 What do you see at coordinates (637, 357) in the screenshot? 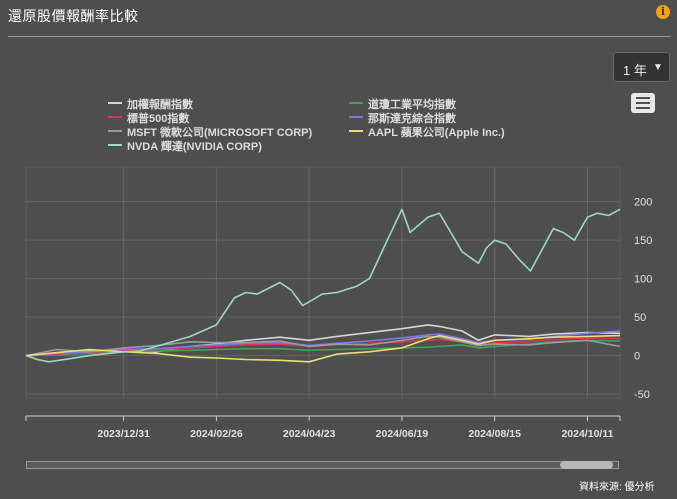
I see `y-tick-label: 0` at bounding box center [637, 357].